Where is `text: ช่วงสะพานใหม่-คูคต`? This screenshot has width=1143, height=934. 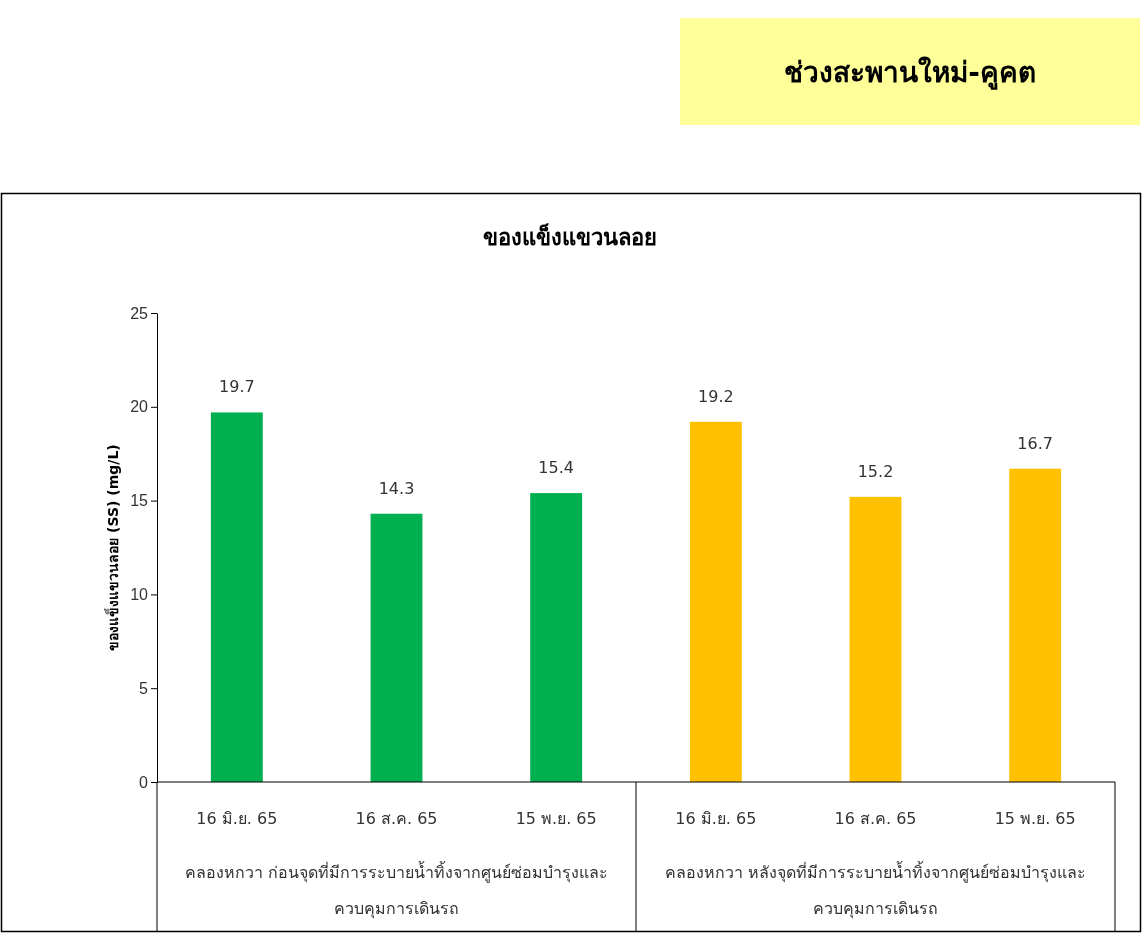 text: ช่วงสะพานใหม่-คูคต is located at coordinates (910, 71).